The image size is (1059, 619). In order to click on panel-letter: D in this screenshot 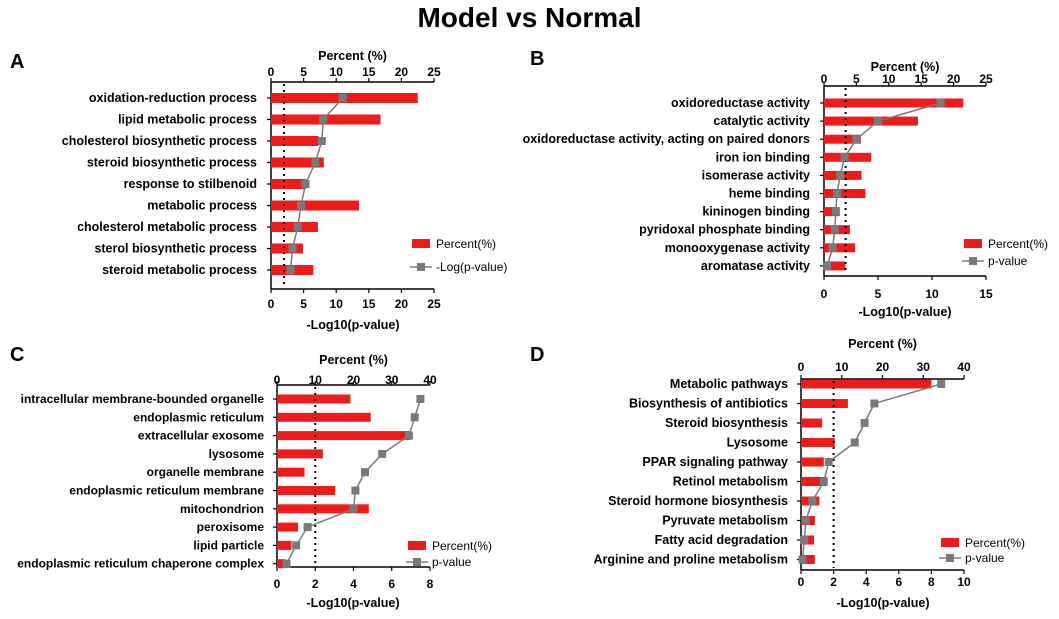, I will do `click(537, 355)`.